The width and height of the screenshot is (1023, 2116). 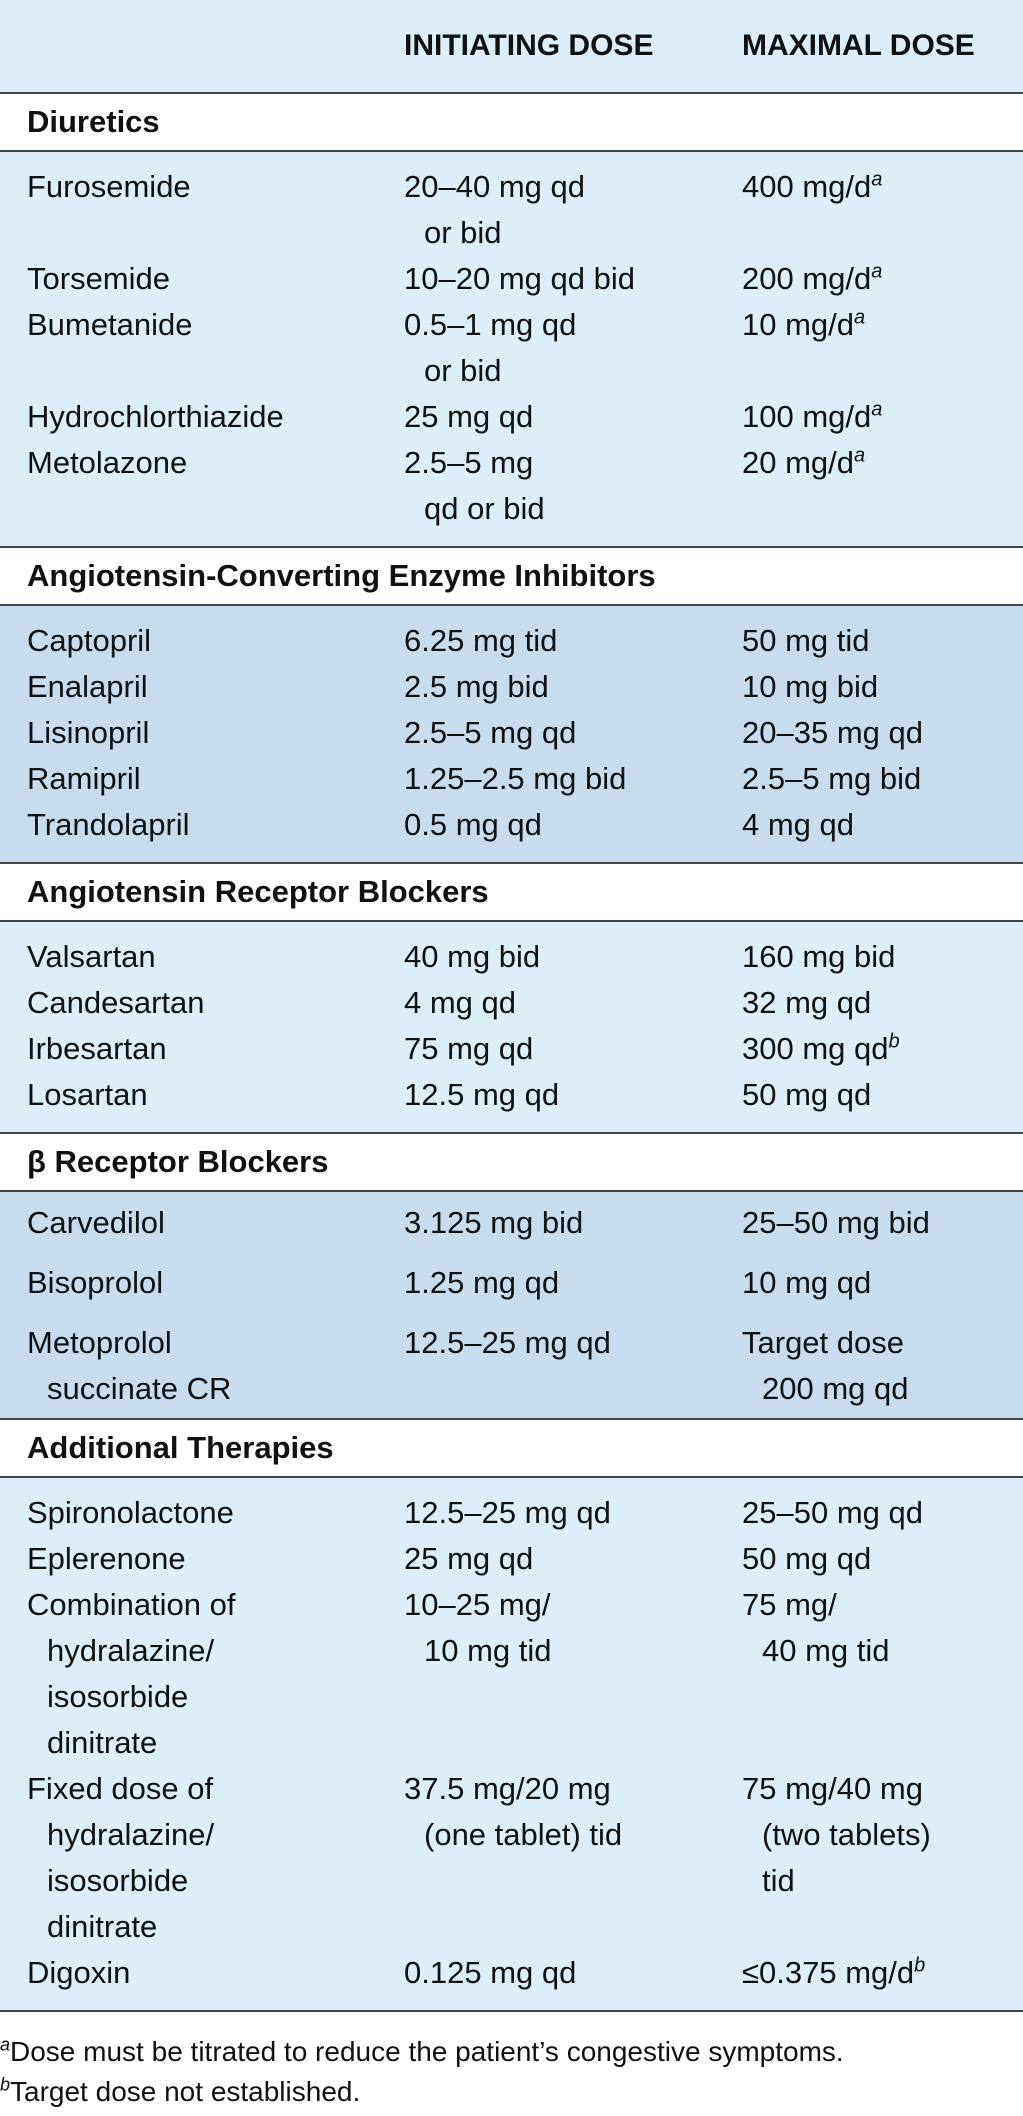 I want to click on drug-row: Trandolapril 0.5 mg qd 4 mg qd, so click(x=511, y=833).